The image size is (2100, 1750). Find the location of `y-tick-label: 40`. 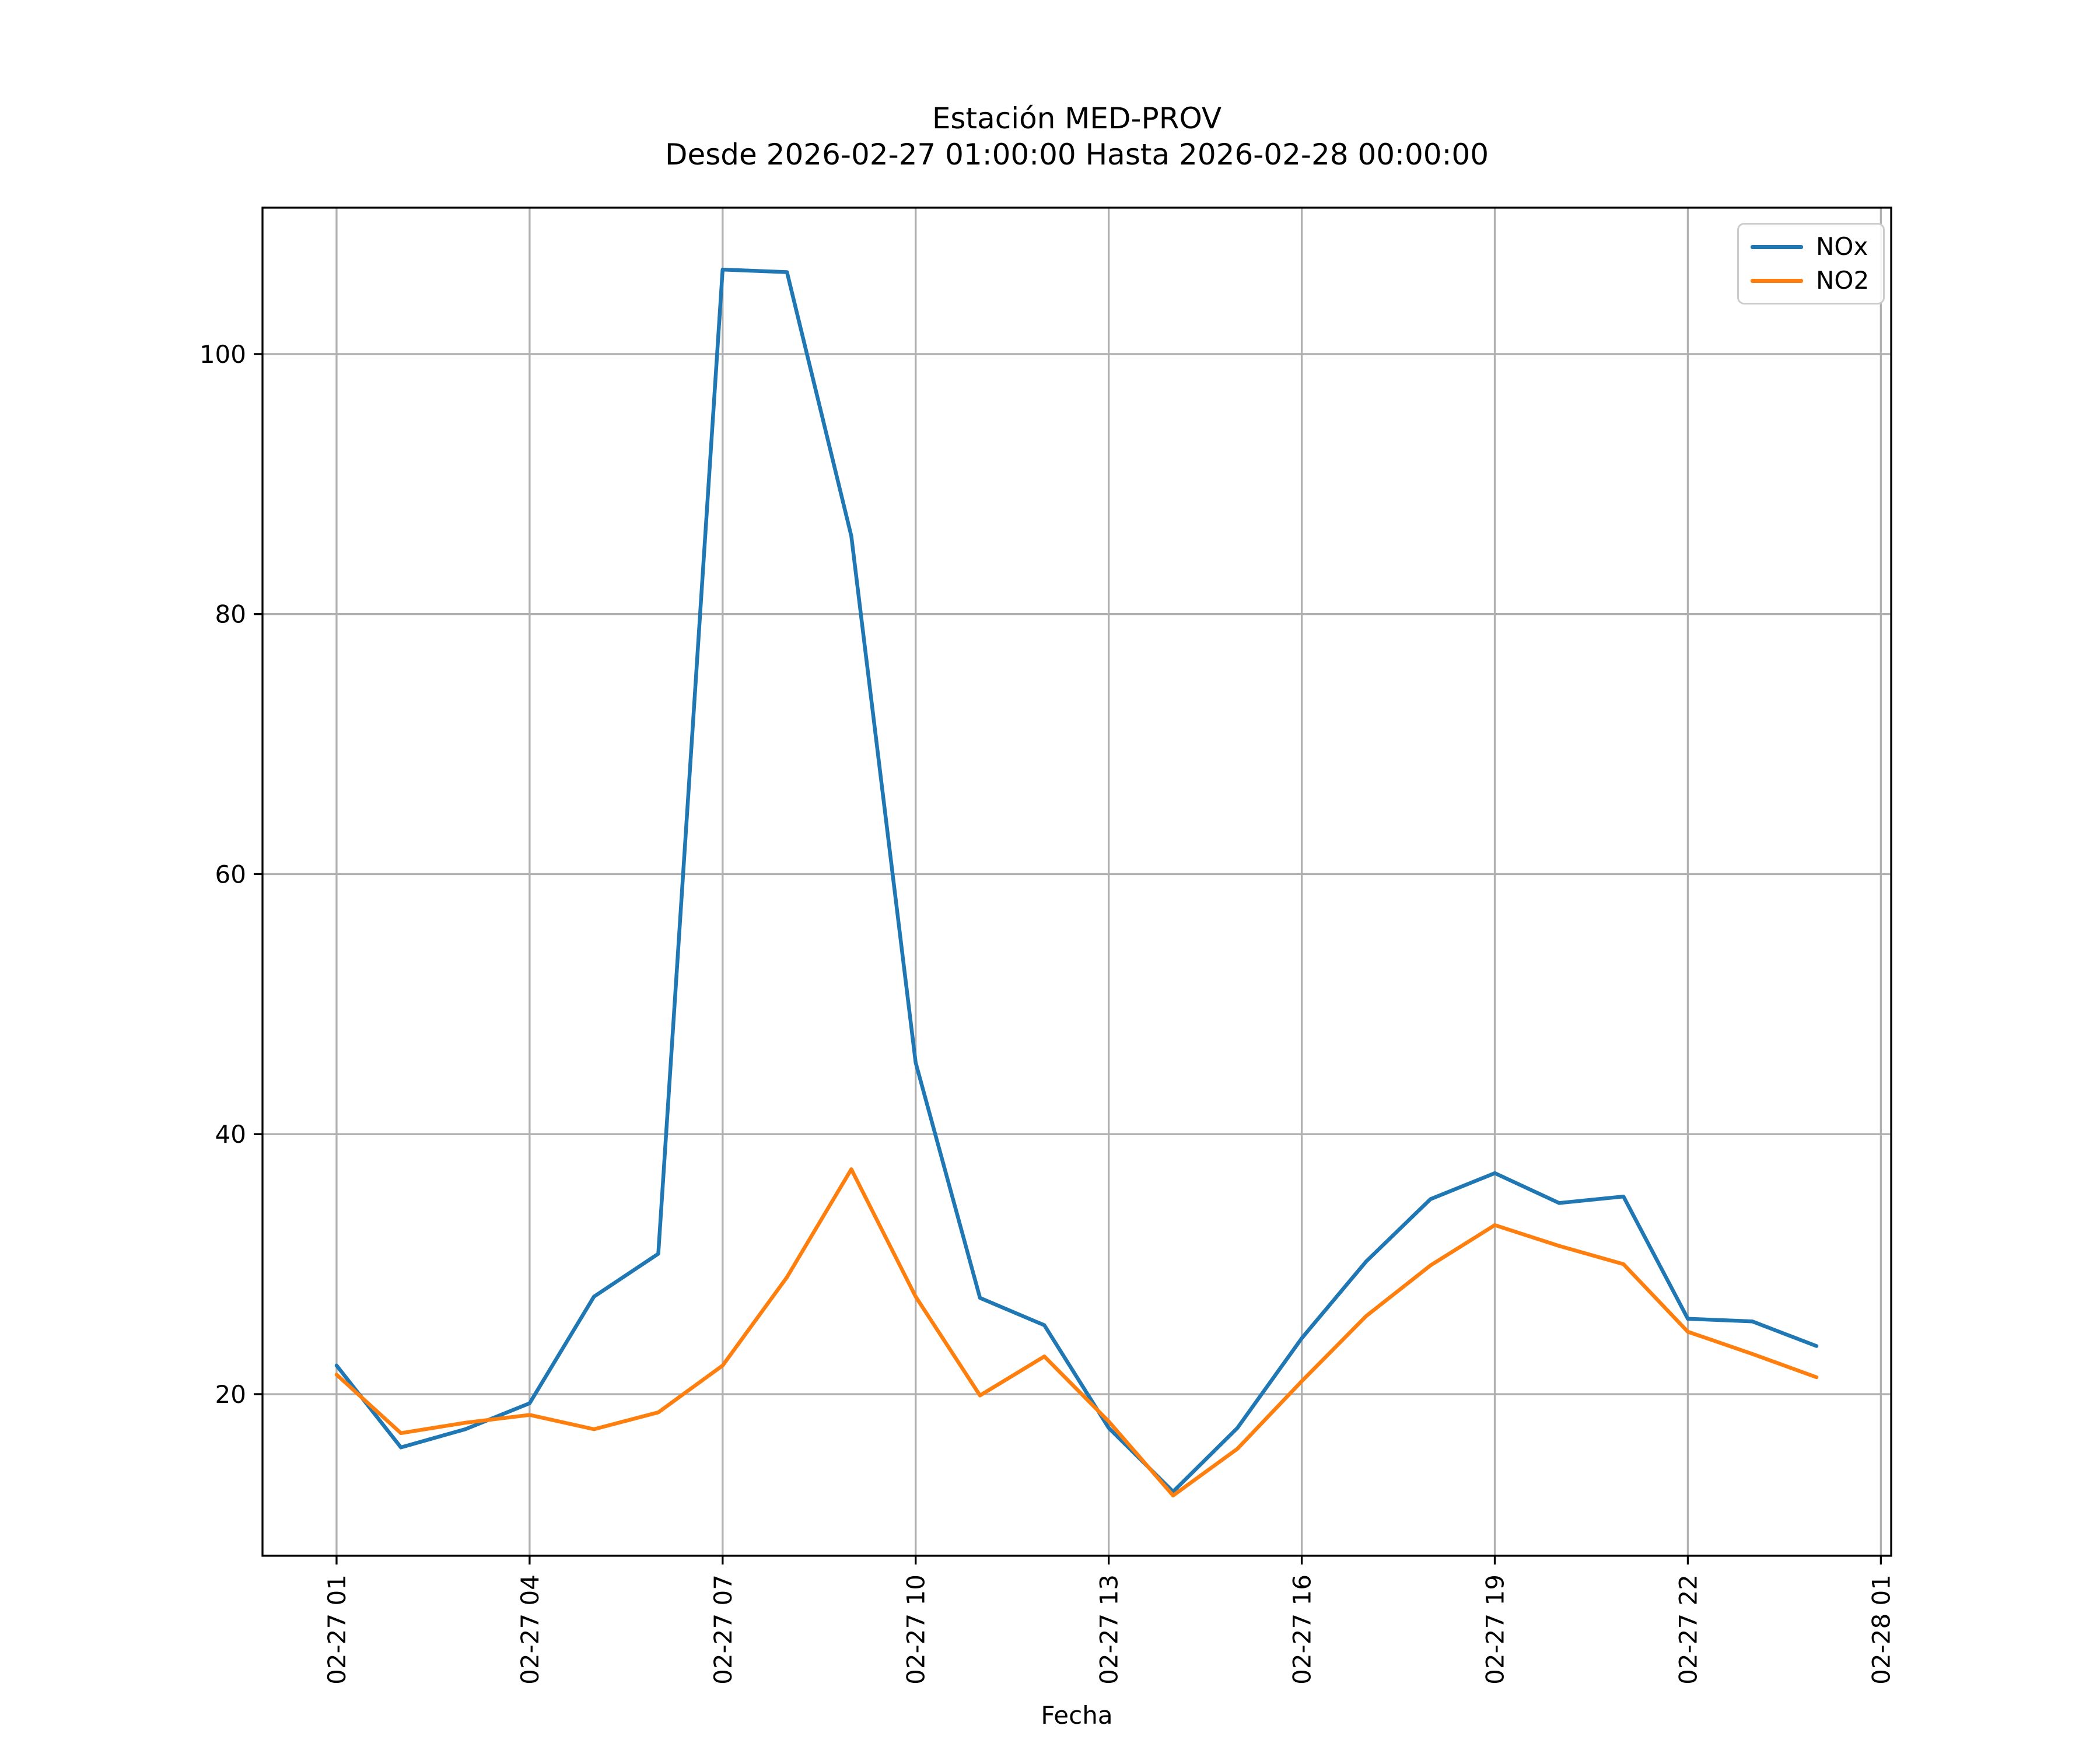

y-tick-label: 40 is located at coordinates (230, 1134).